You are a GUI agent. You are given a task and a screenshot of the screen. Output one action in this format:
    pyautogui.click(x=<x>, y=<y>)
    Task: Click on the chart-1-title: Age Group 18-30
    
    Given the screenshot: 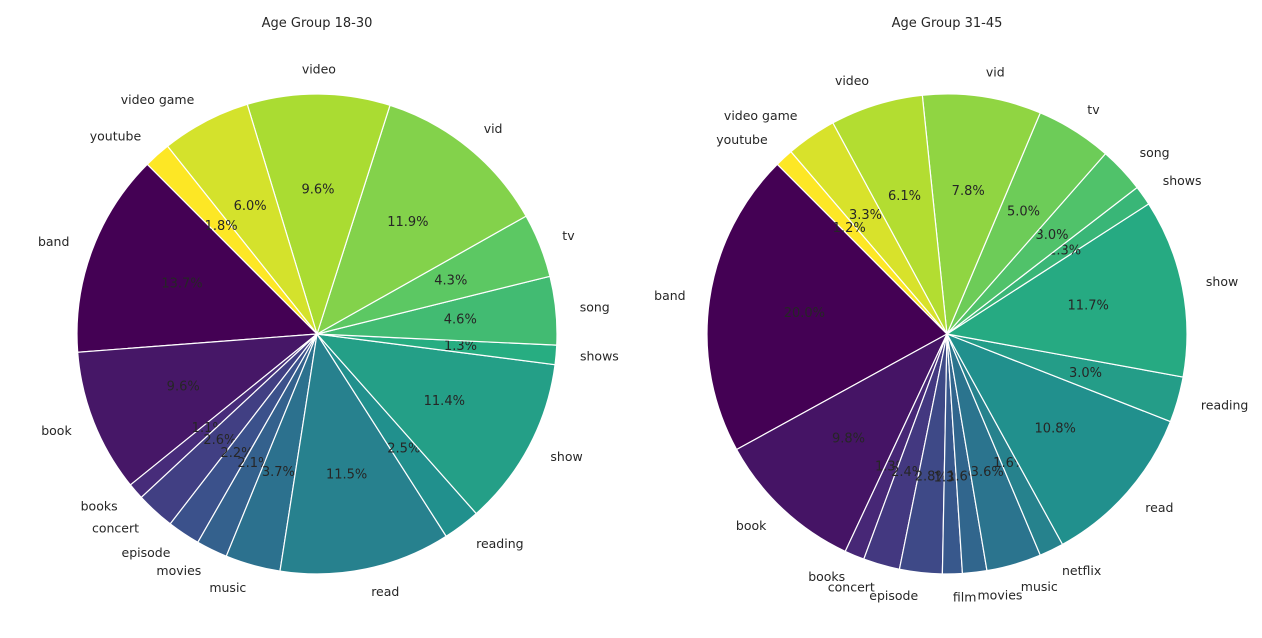 What is the action you would take?
    pyautogui.click(x=317, y=23)
    